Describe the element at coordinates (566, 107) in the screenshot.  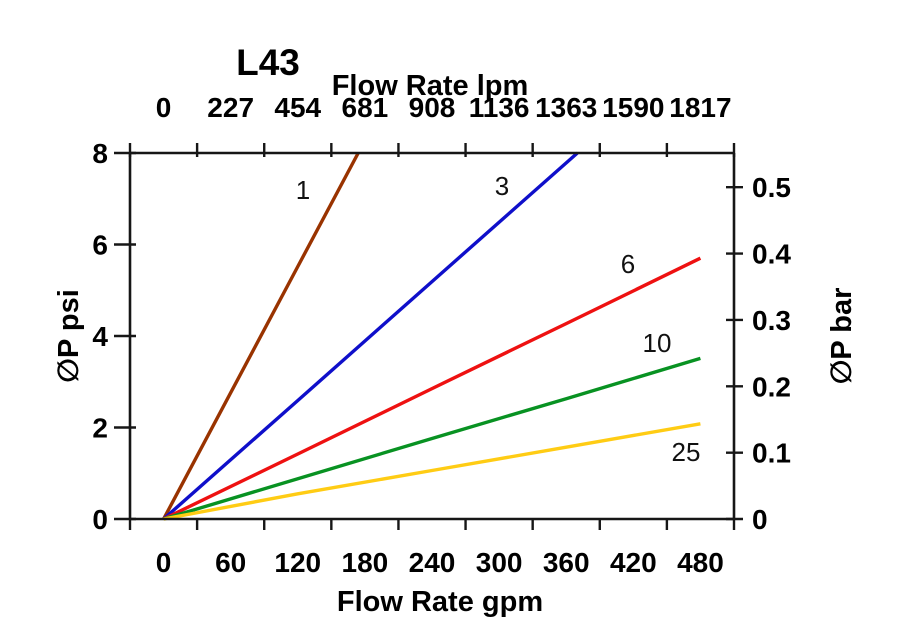
I see `top-axis-tick-label: 1363` at that location.